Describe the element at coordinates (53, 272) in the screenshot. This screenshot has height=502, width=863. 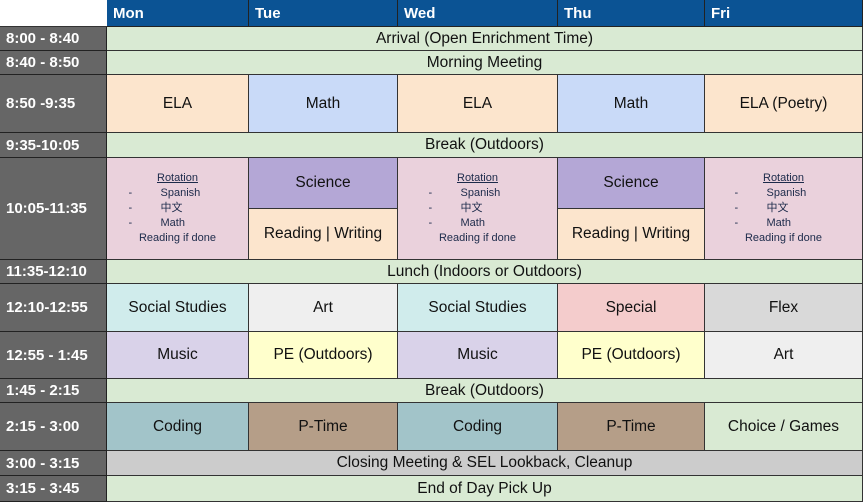
I see `time-slot: 11:35-12:10` at that location.